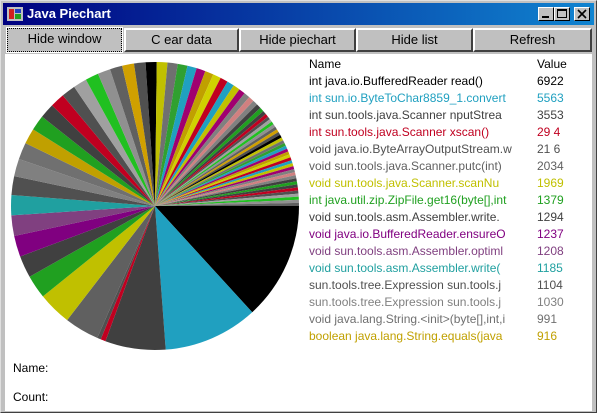  I want to click on list-item: int sun.tools.java.Scanner xscan() 29 4, so click(450, 132).